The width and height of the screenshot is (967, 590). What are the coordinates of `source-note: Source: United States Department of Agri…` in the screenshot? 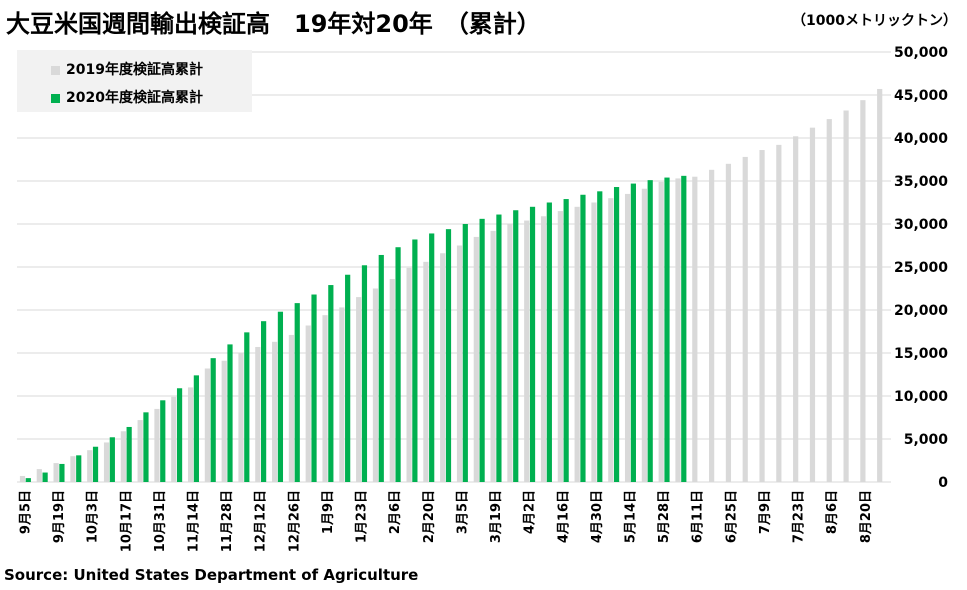 It's located at (211, 575).